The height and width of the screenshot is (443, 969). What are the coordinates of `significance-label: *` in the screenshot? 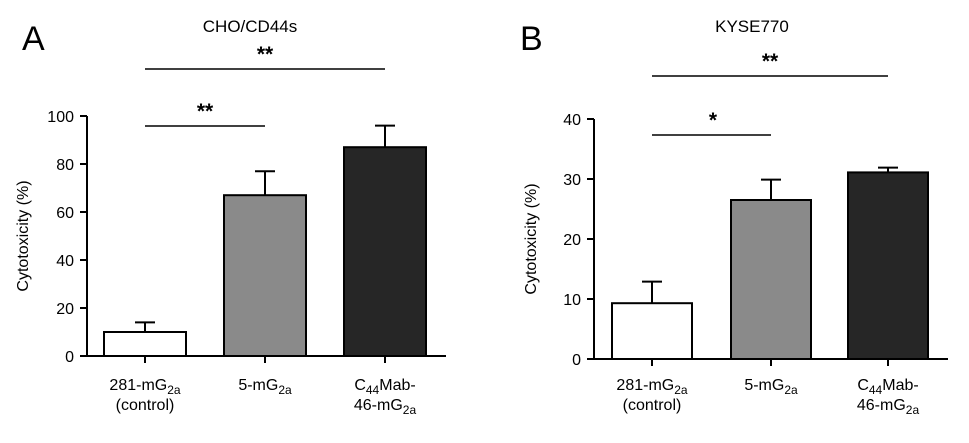 It's located at (713, 120).